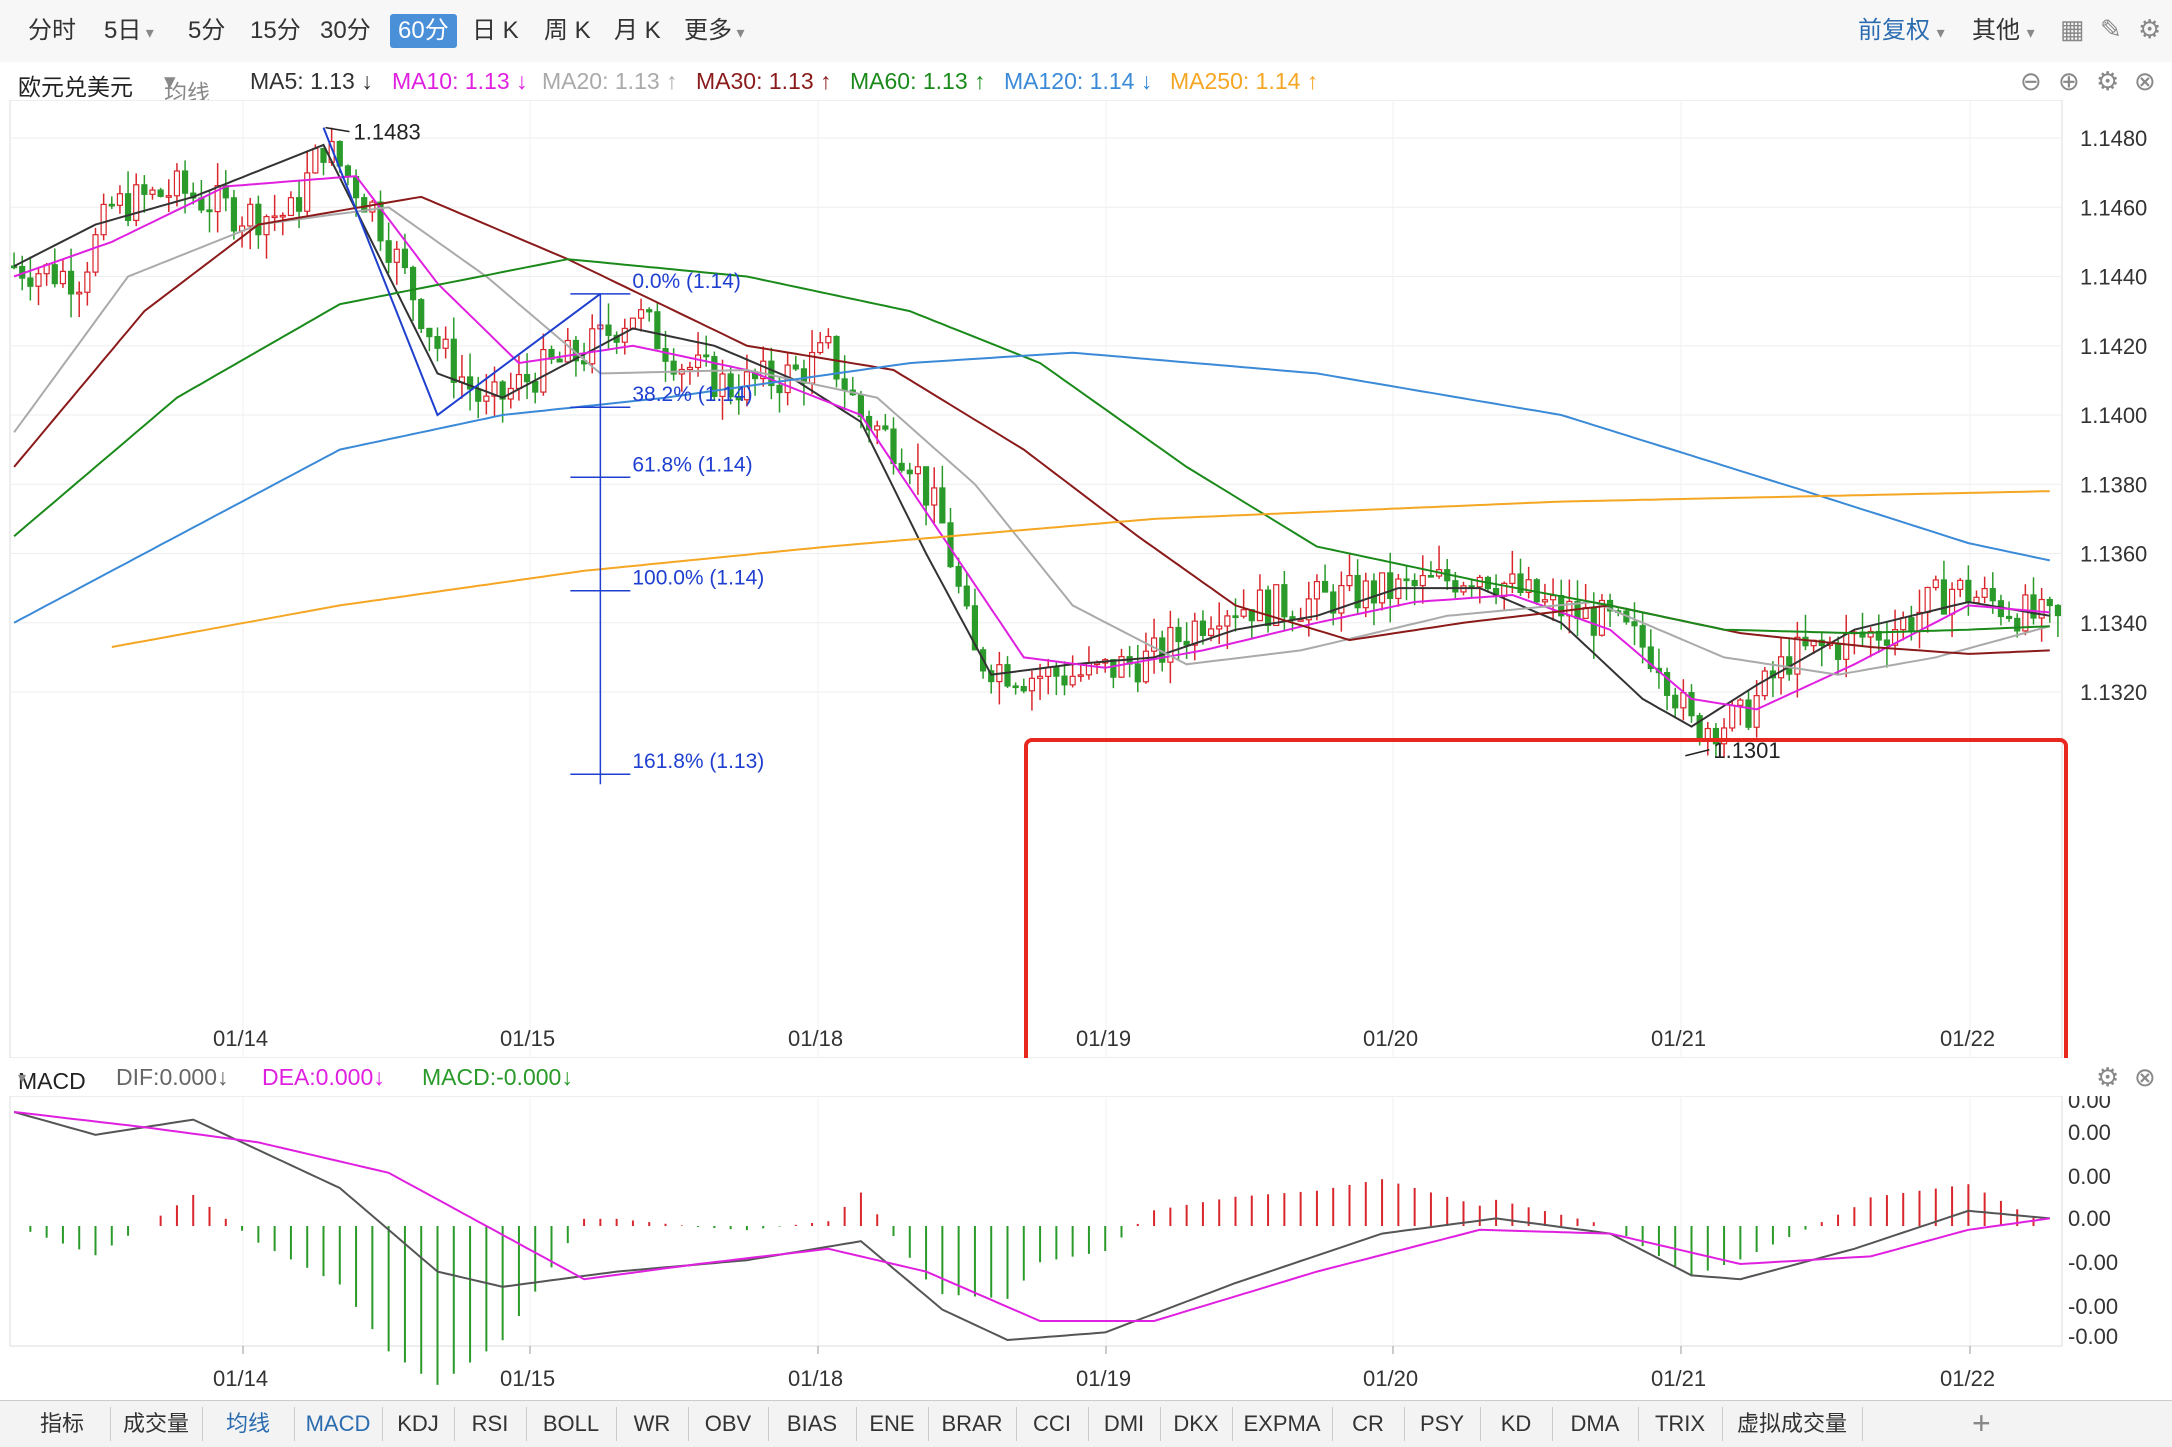 Image resolution: width=2172 pixels, height=1447 pixels. What do you see at coordinates (1442, 1424) in the screenshot?
I see `indicator-tab-17: PSY` at bounding box center [1442, 1424].